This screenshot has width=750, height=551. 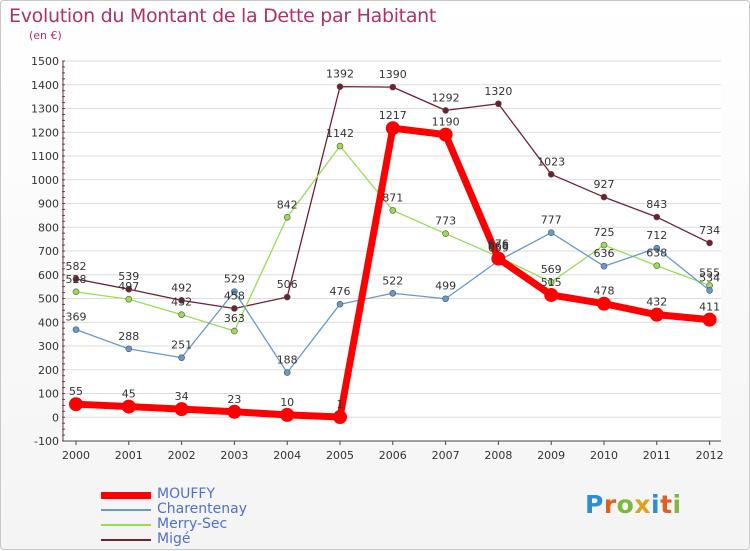 What do you see at coordinates (45, 35) in the screenshot?
I see `chart-unit-label: (en €)` at bounding box center [45, 35].